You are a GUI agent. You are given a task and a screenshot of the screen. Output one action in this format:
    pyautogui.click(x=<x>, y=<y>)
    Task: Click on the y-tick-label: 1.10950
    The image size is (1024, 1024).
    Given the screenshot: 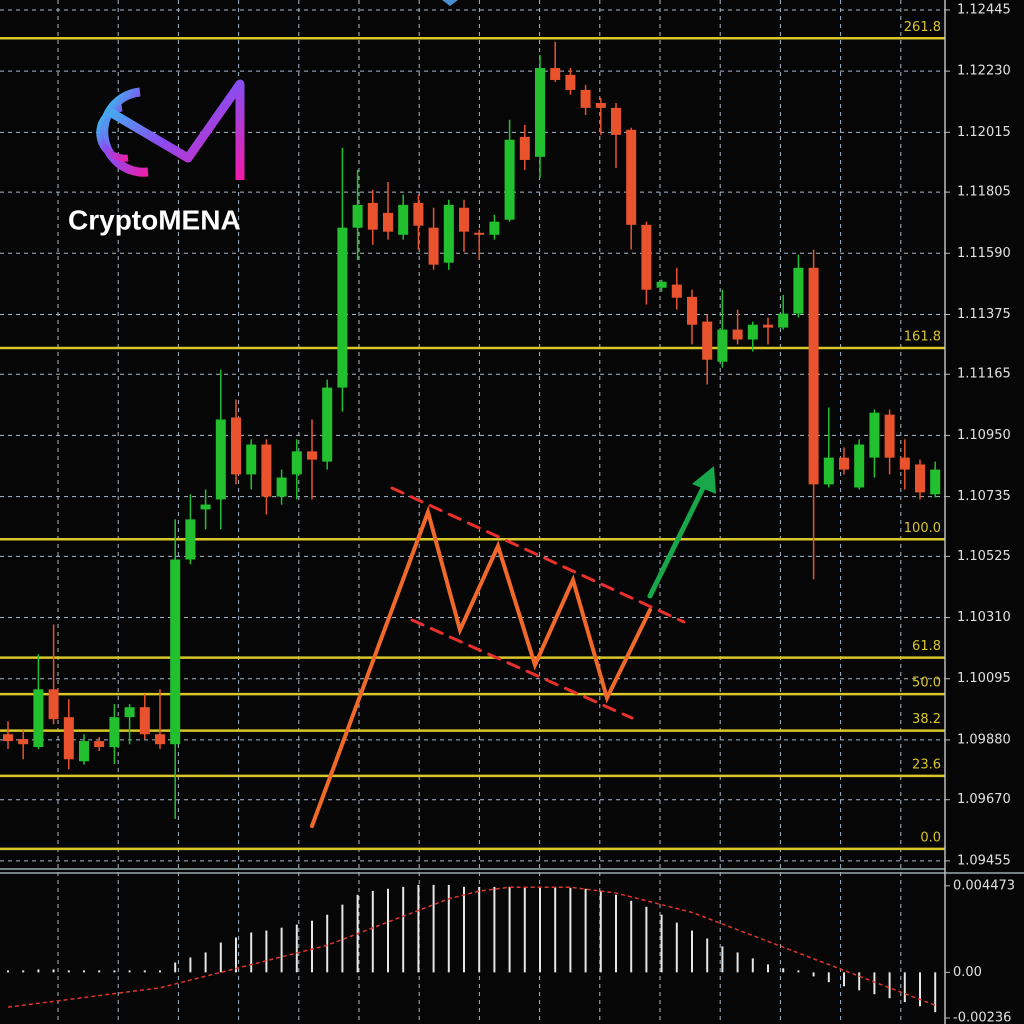 What is the action you would take?
    pyautogui.click(x=984, y=435)
    